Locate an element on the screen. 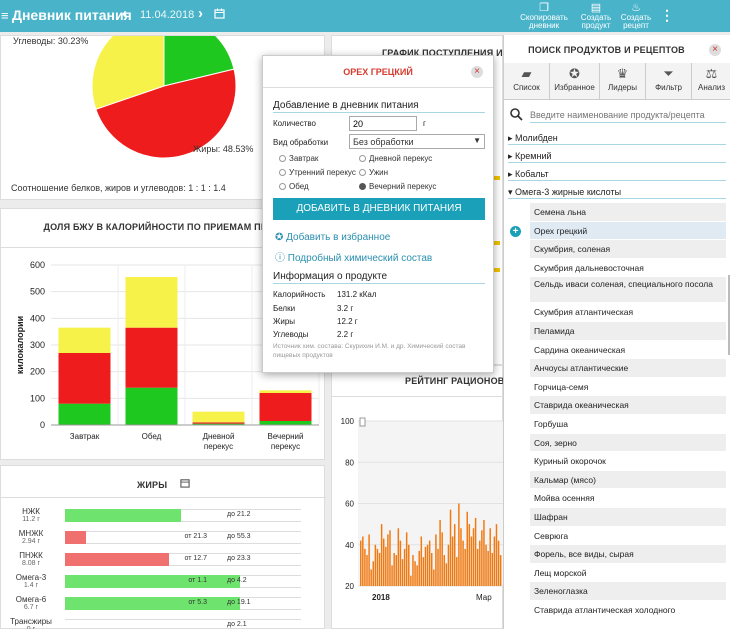 This screenshot has height=629, width=730. rating-title: Рейтинг рационов п is located at coordinates (459, 381).